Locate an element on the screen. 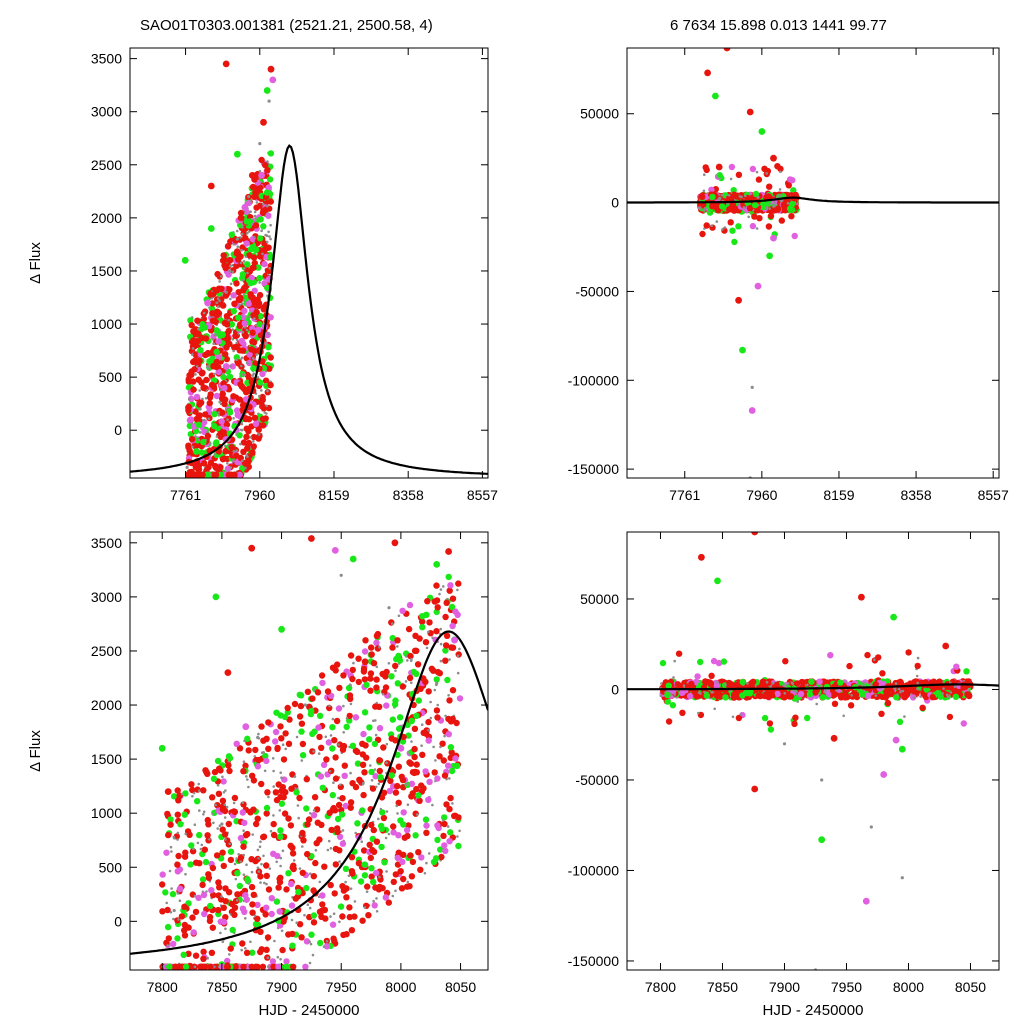  y-tick-label: 3500 is located at coordinates (106, 59).